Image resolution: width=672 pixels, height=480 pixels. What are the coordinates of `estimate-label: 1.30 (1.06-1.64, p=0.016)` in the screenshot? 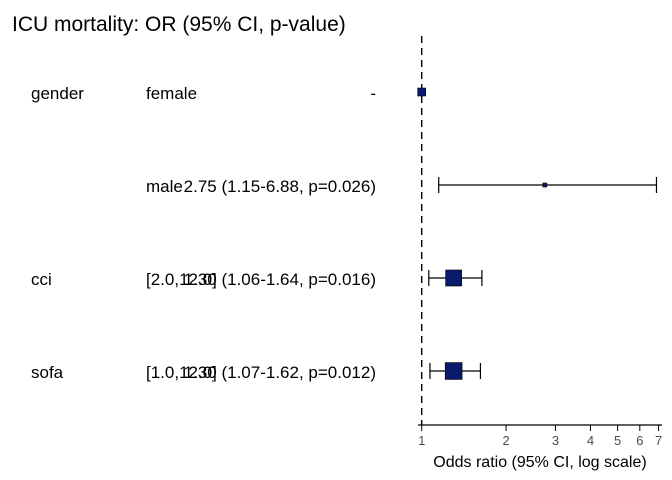 It's located at (280, 279).